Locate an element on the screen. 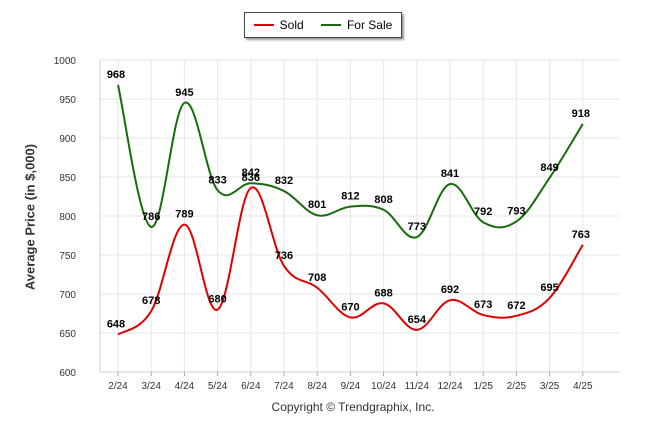 The height and width of the screenshot is (434, 646). data-label-sold: 654 is located at coordinates (417, 320).